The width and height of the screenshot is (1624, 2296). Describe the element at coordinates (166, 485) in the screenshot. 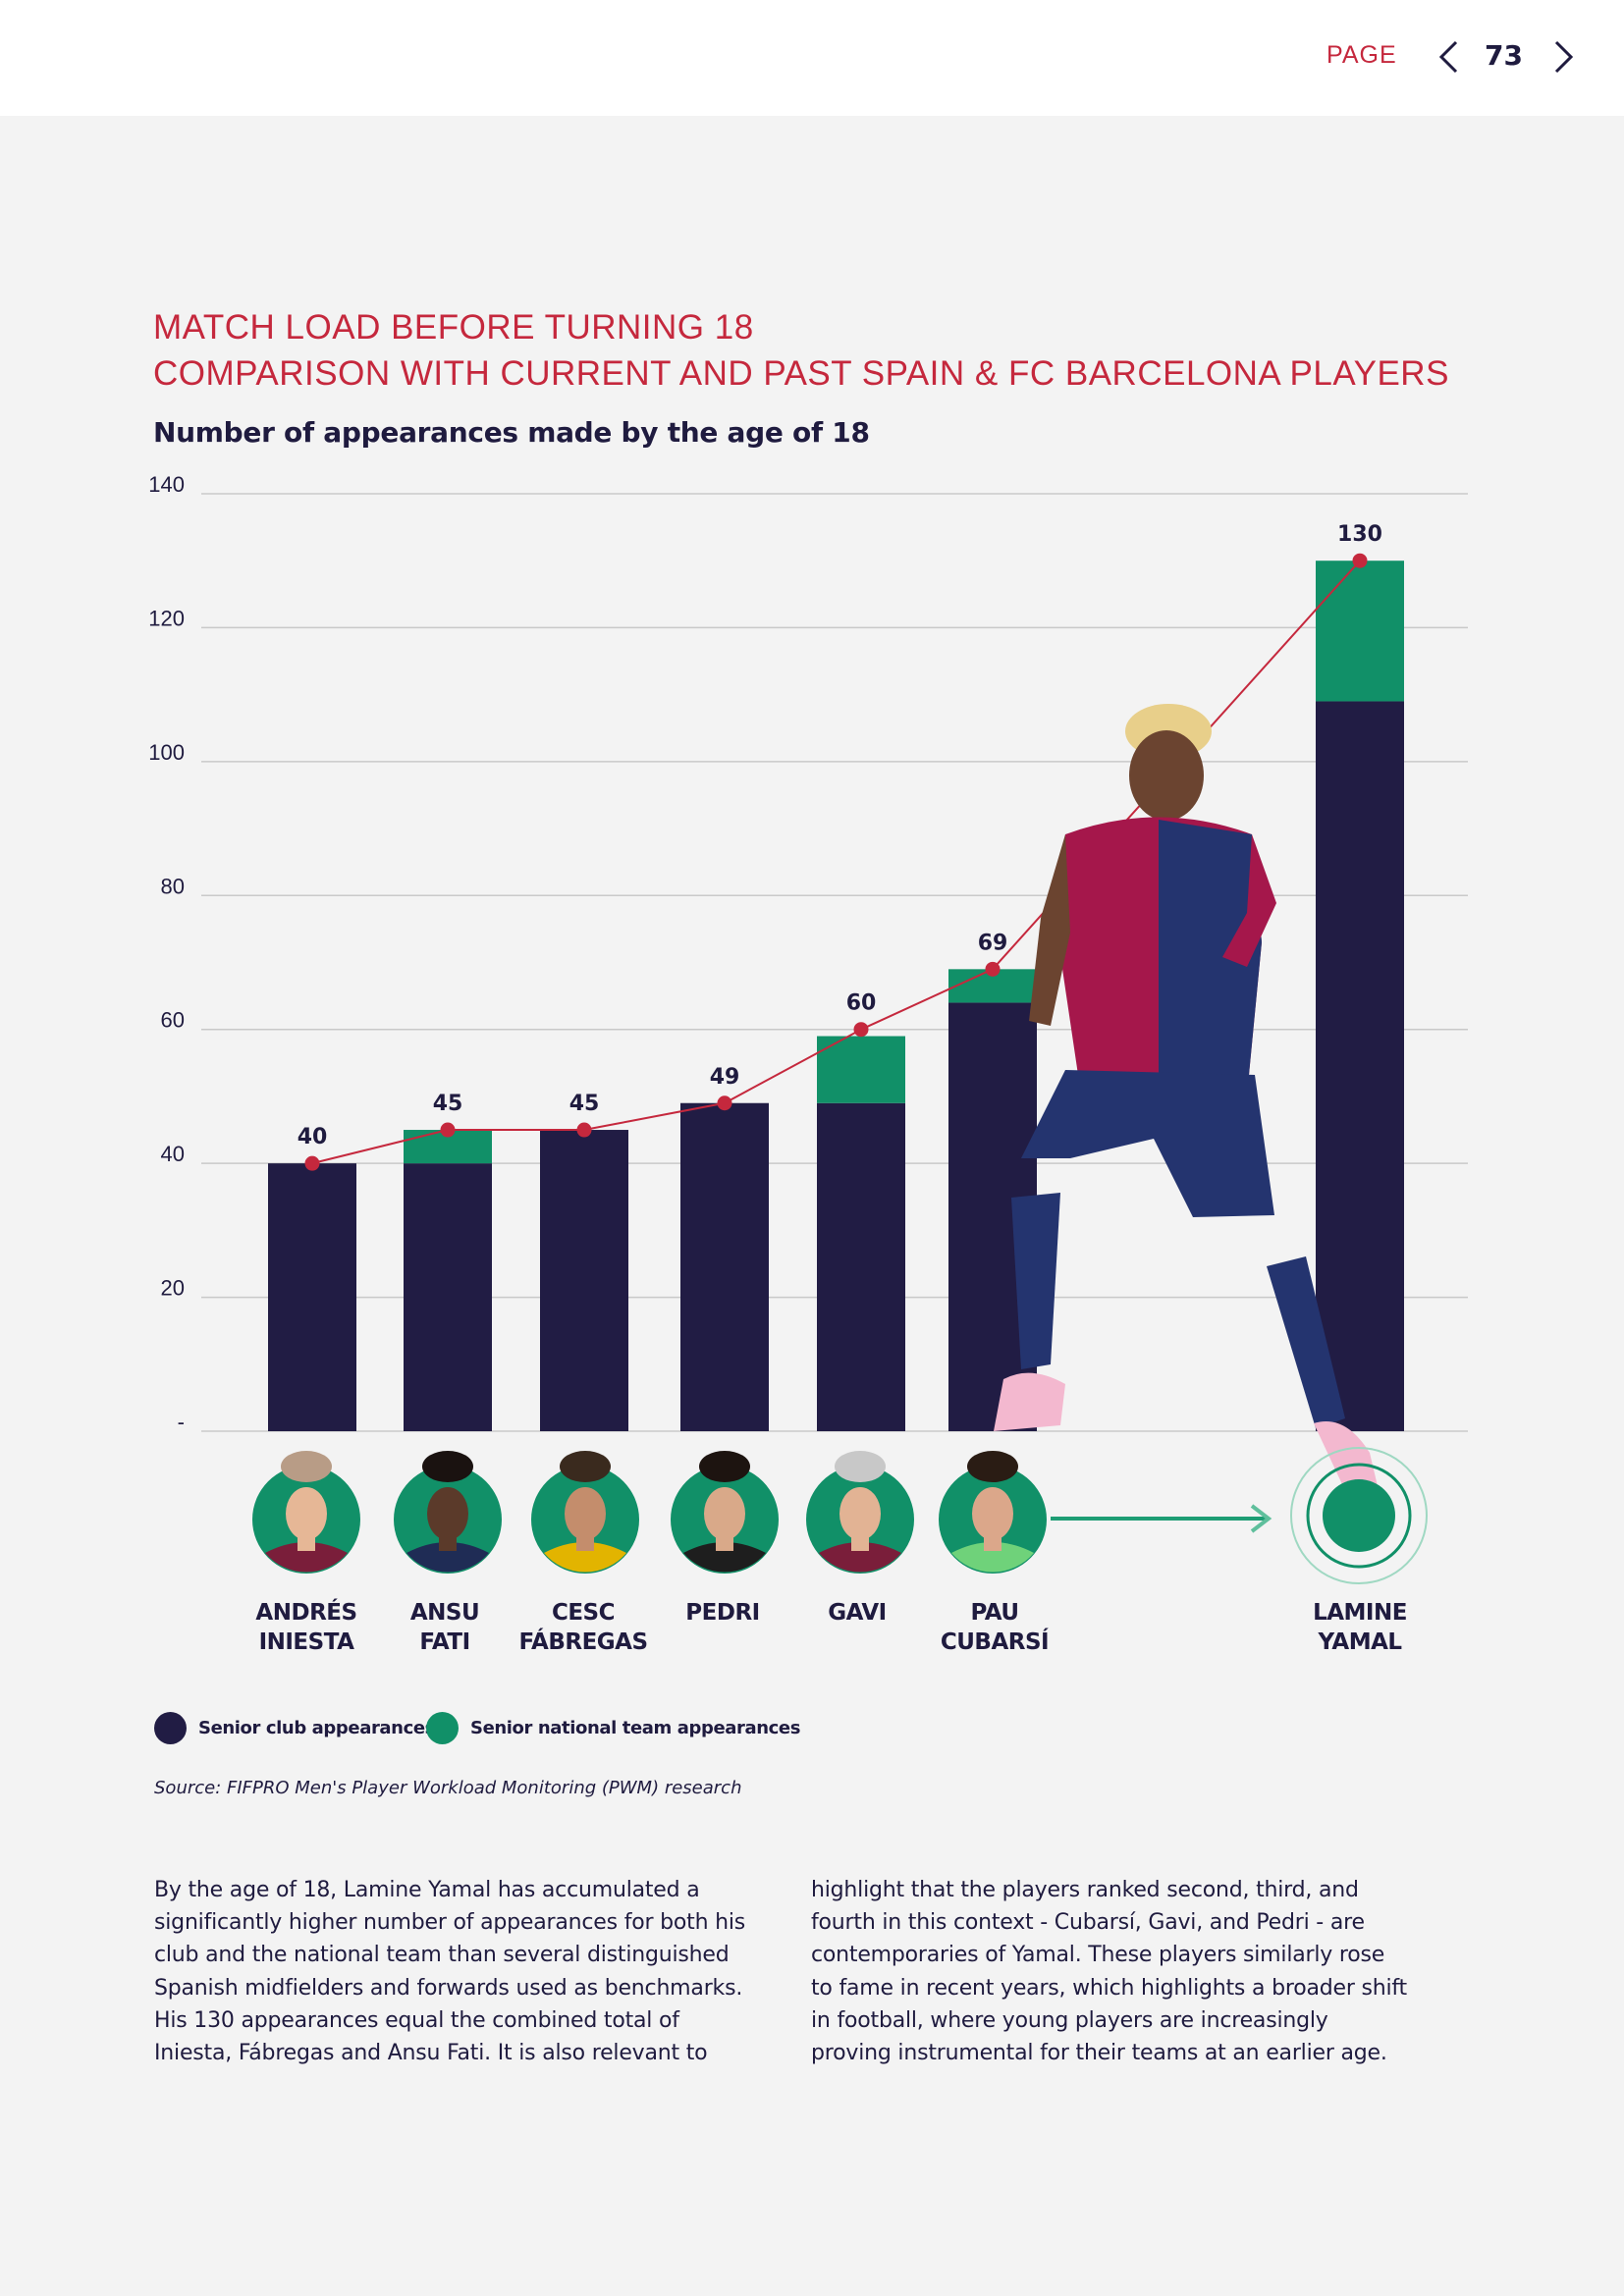

I see `y-tick-label: 140` at that location.